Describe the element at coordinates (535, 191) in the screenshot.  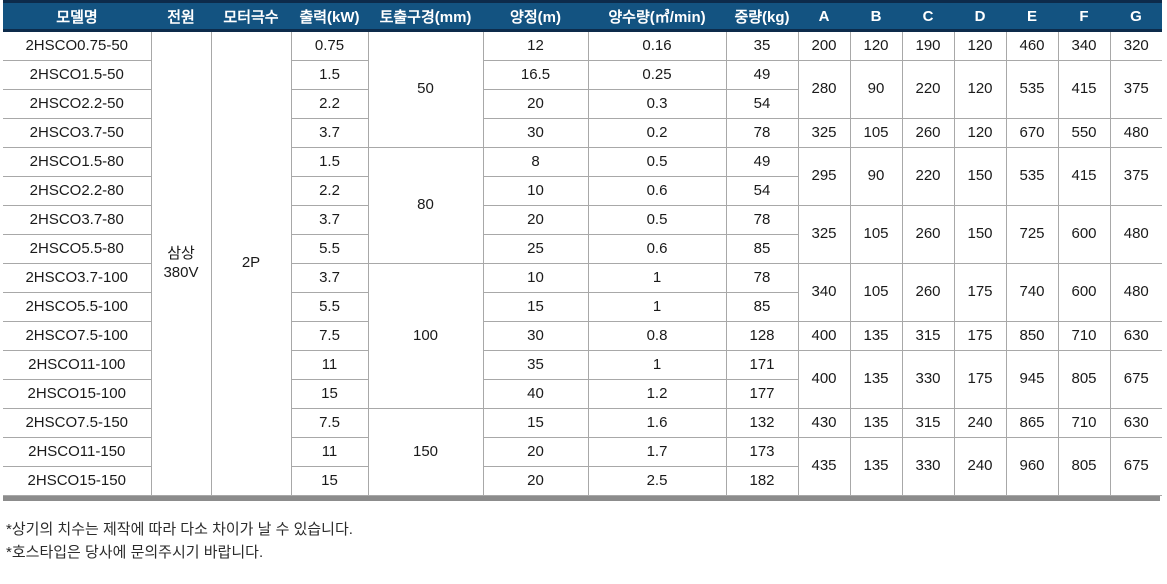
I see `cell: 10` at that location.